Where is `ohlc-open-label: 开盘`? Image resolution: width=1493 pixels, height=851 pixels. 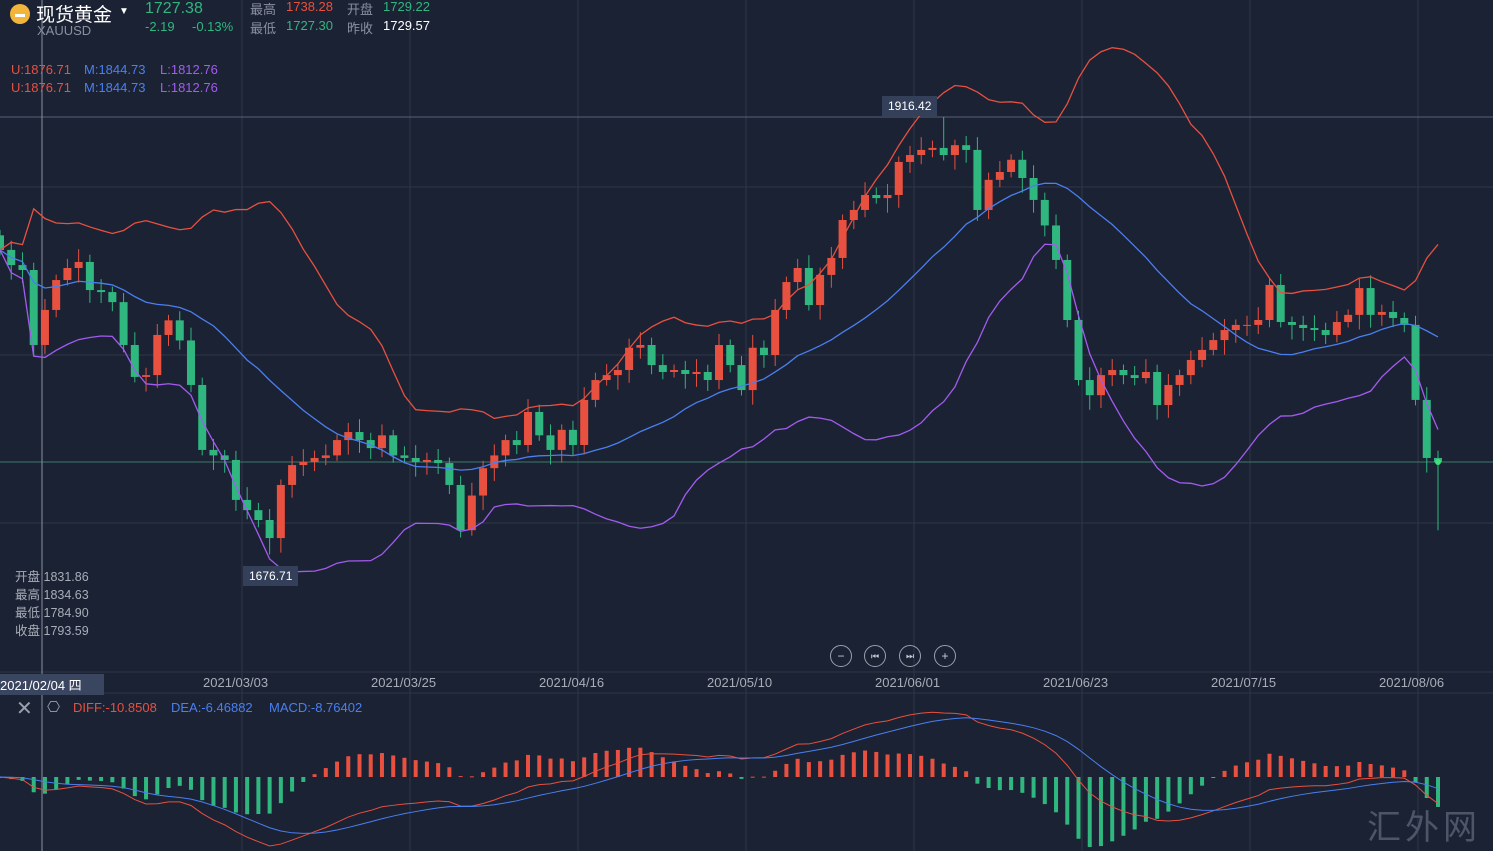
ohlc-open-label: 开盘 is located at coordinates (28, 577).